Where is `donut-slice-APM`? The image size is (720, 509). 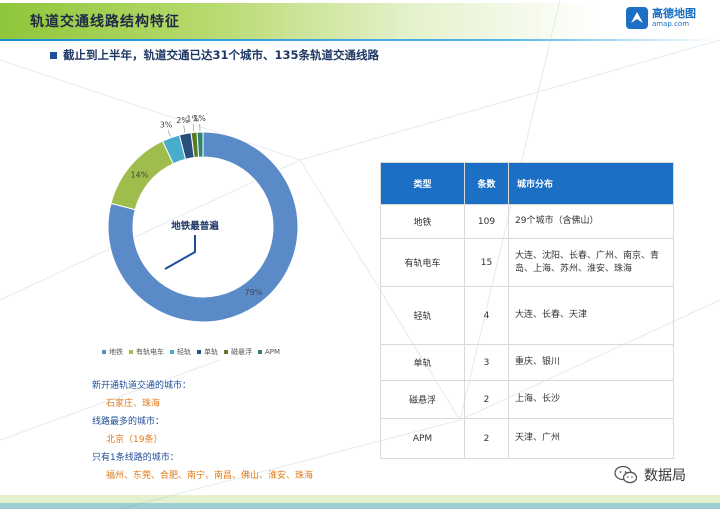
donut-slice-APM is located at coordinates (200, 144).